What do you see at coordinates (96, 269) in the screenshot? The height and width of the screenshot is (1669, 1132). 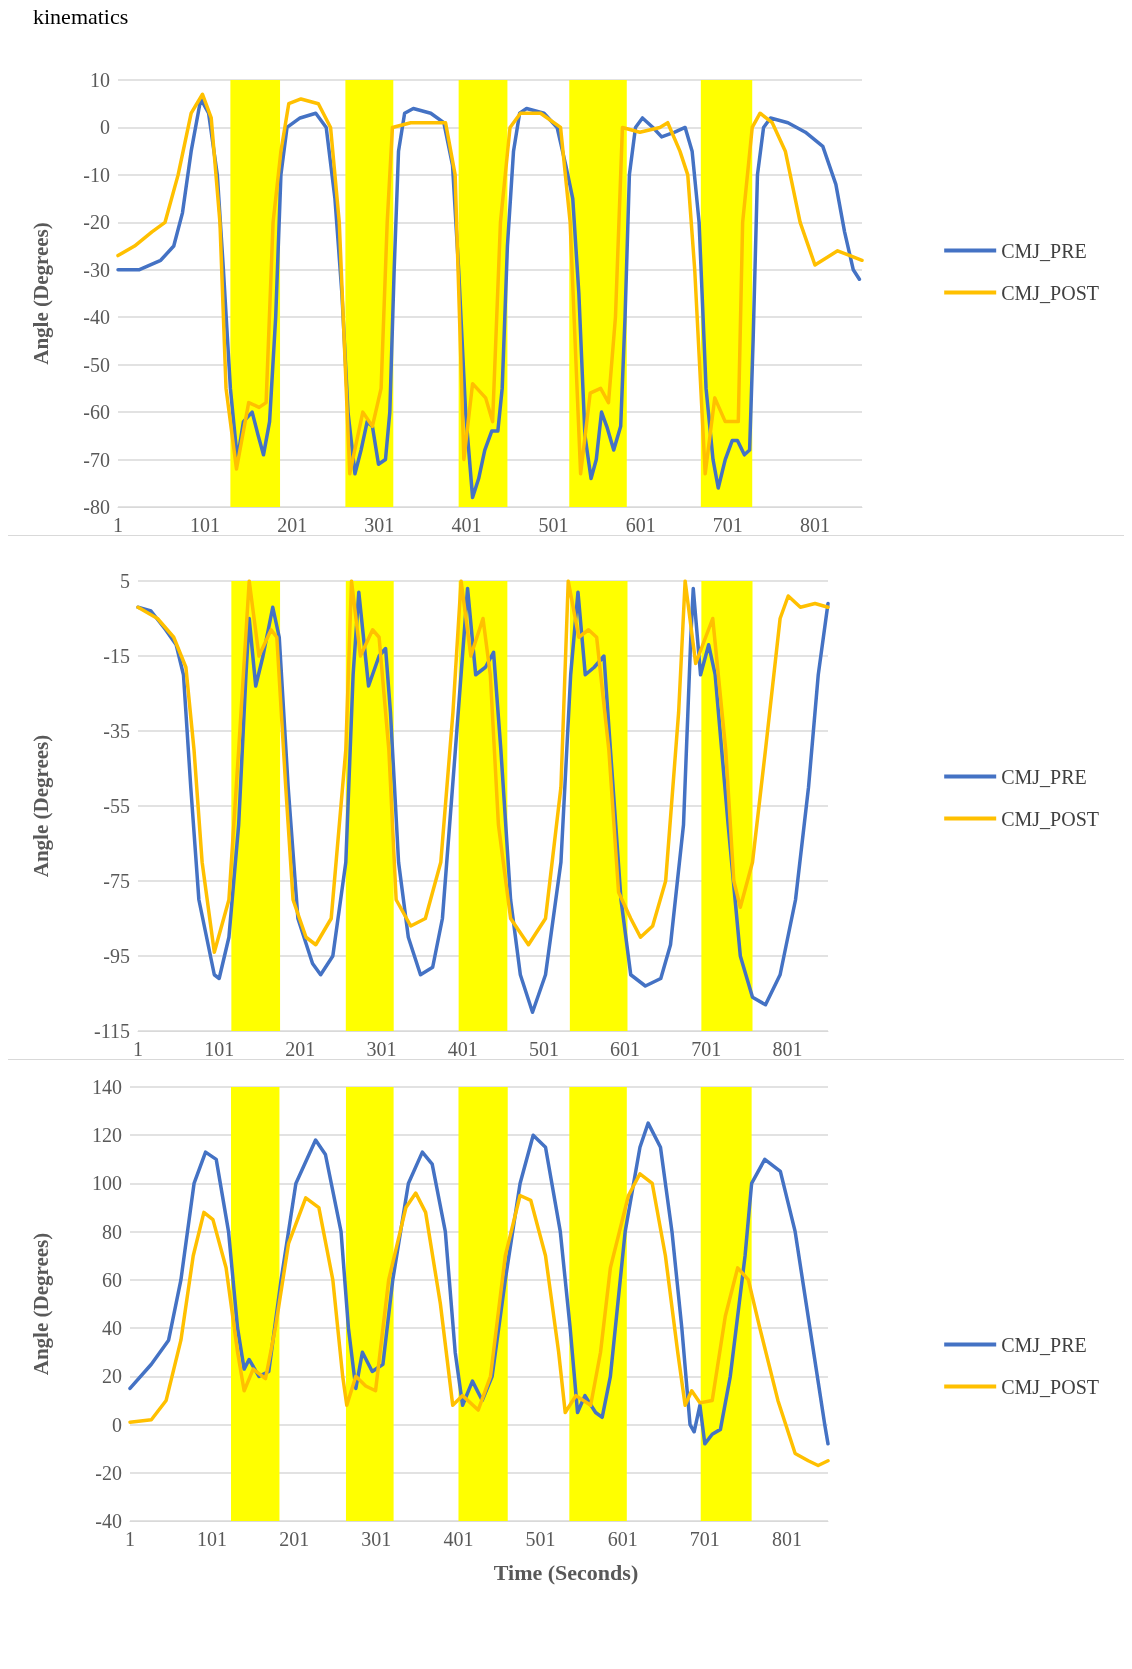 I see `y-tick-label: -30` at bounding box center [96, 269].